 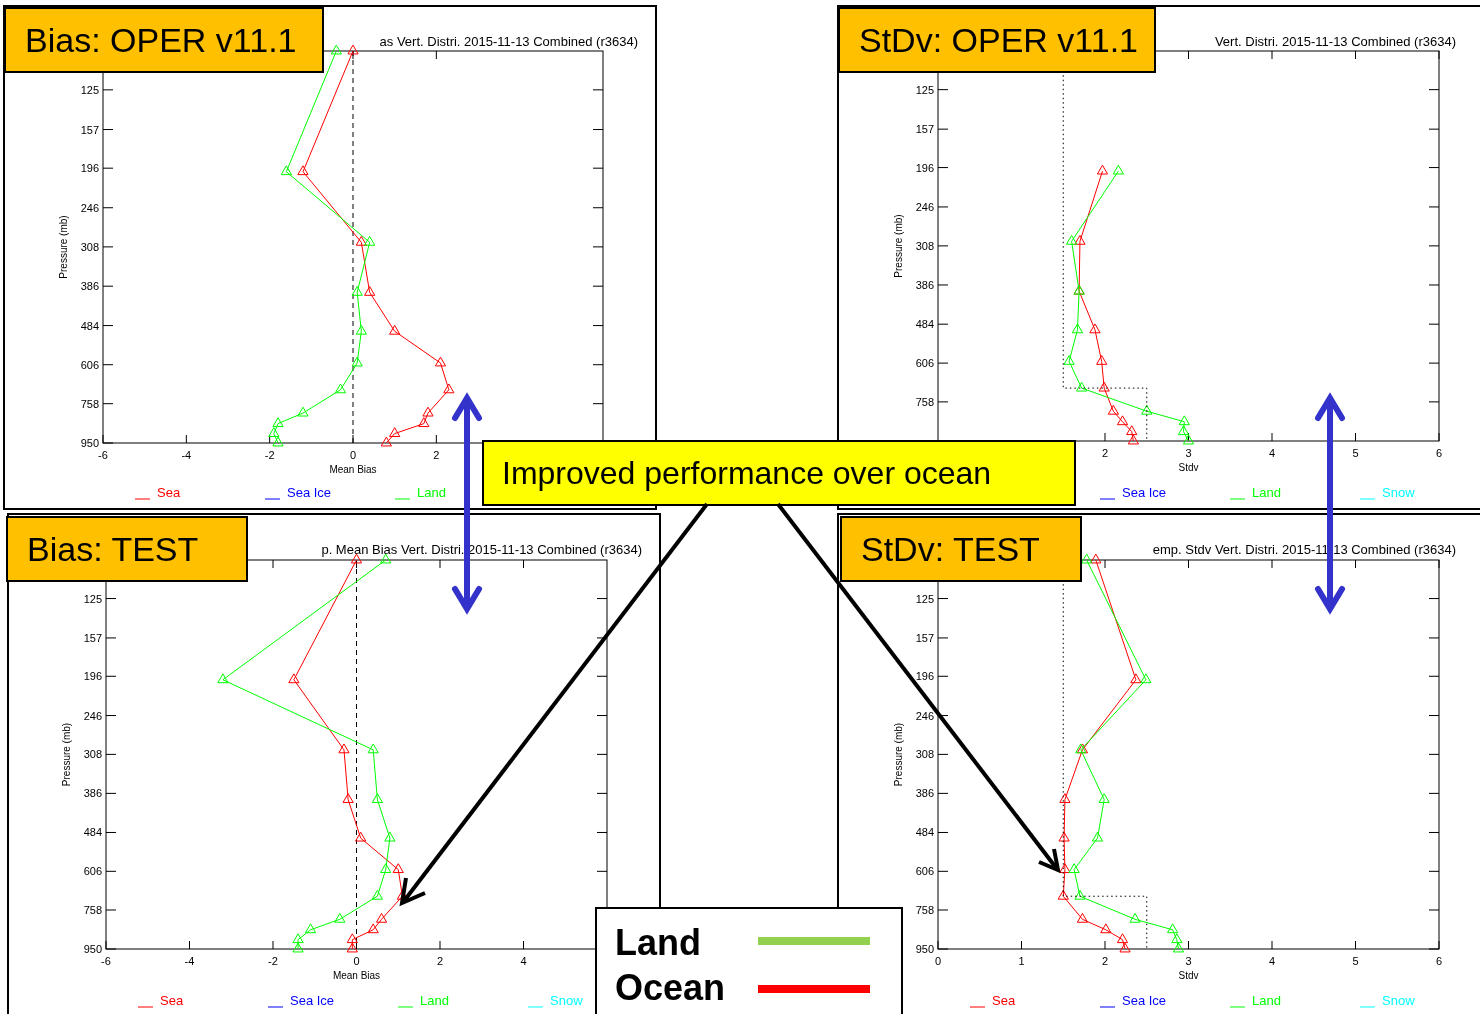 What do you see at coordinates (950, 549) in the screenshot?
I see `chart-title: StDv: TEST` at bounding box center [950, 549].